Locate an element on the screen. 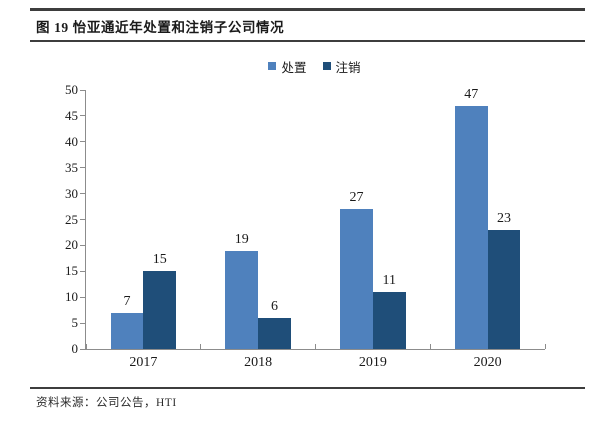  x-axis-category-label: 2017 is located at coordinates (143, 362).